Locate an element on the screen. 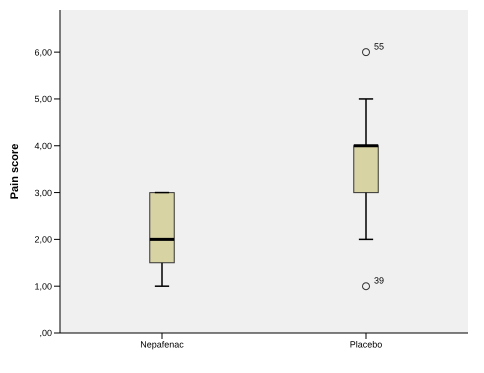 The width and height of the screenshot is (484, 373). y-tick-label: 5,00 is located at coordinates (43, 99).